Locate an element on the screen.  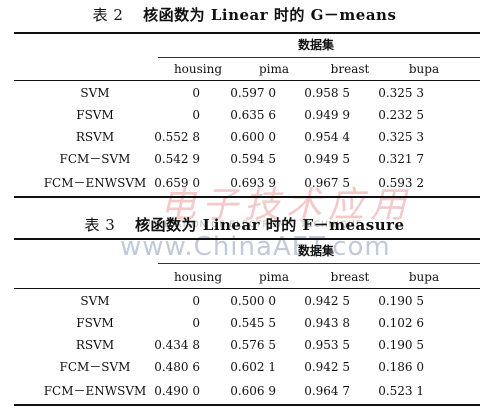
table1-top-rule is located at coordinates (247, 33).